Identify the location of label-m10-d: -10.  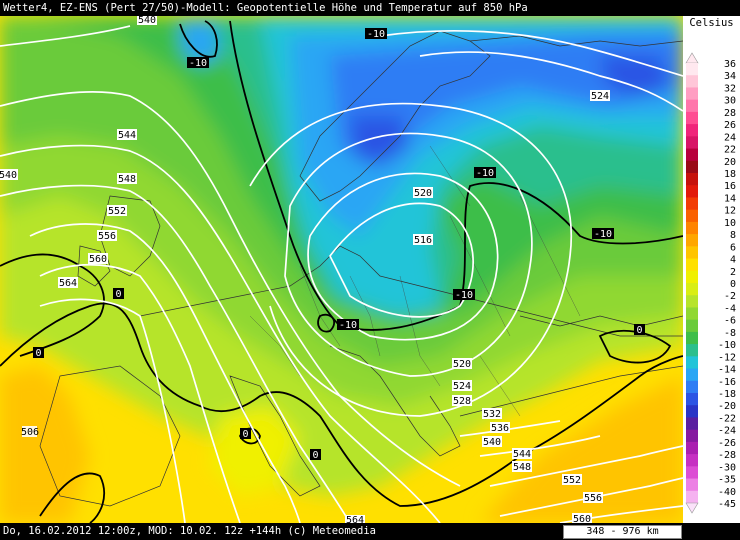
(603, 234).